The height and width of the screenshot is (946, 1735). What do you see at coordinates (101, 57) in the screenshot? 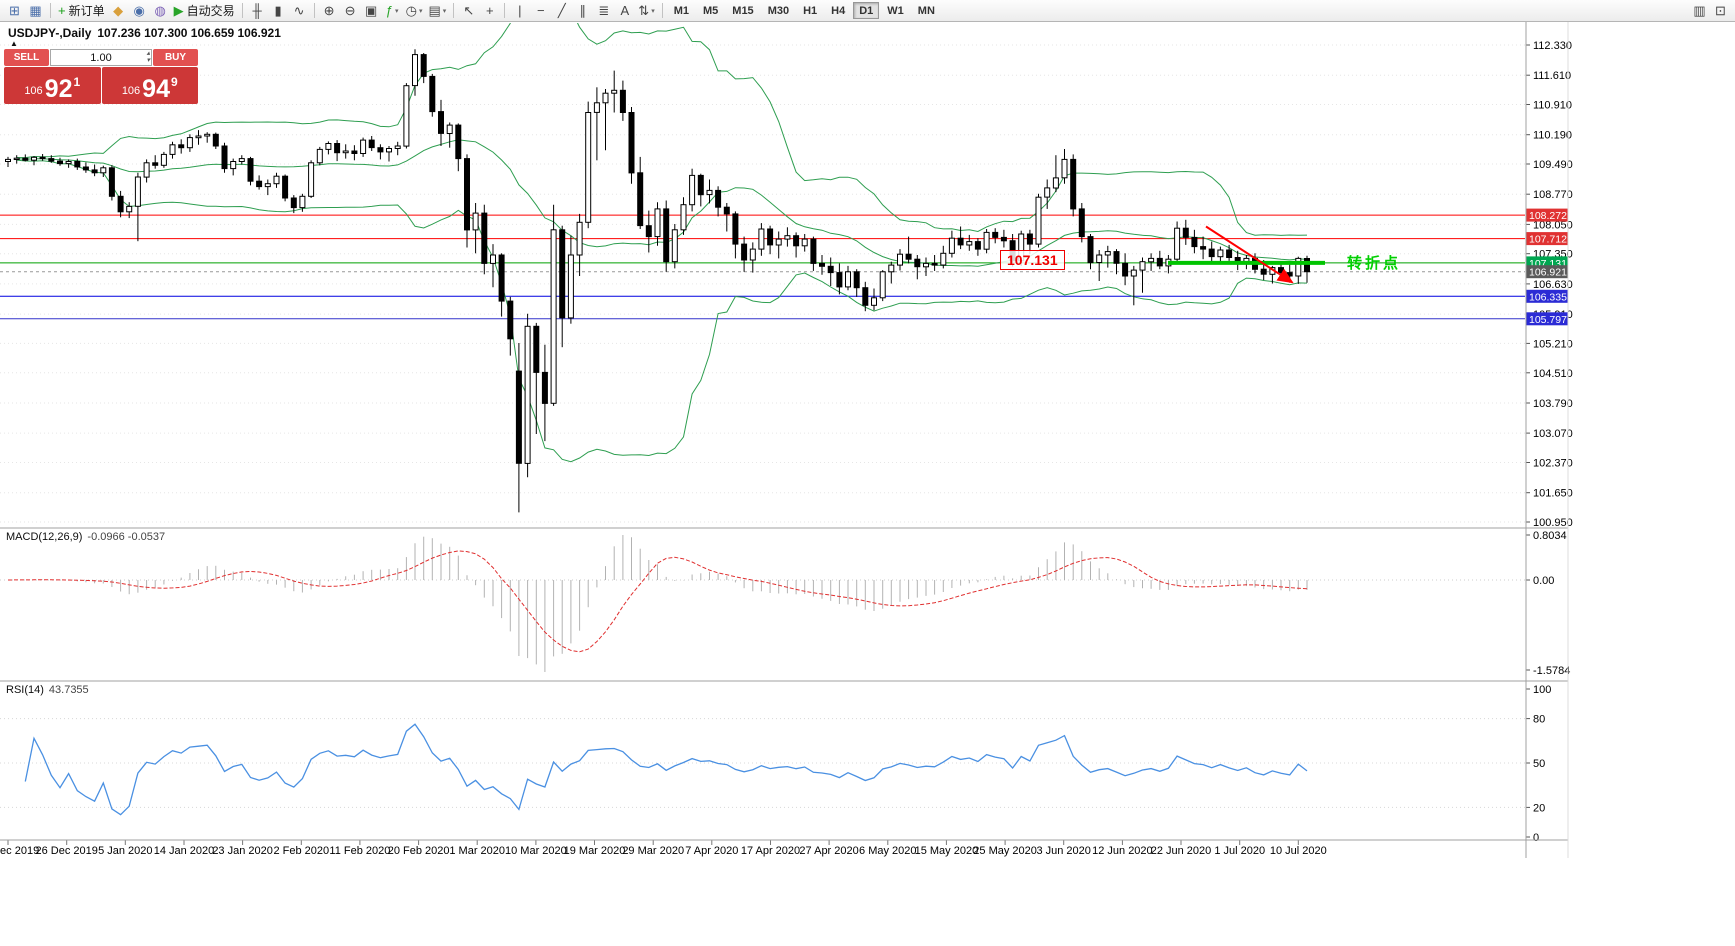
I see `lot-size-field: 1.00 ▴ ▾` at bounding box center [101, 57].